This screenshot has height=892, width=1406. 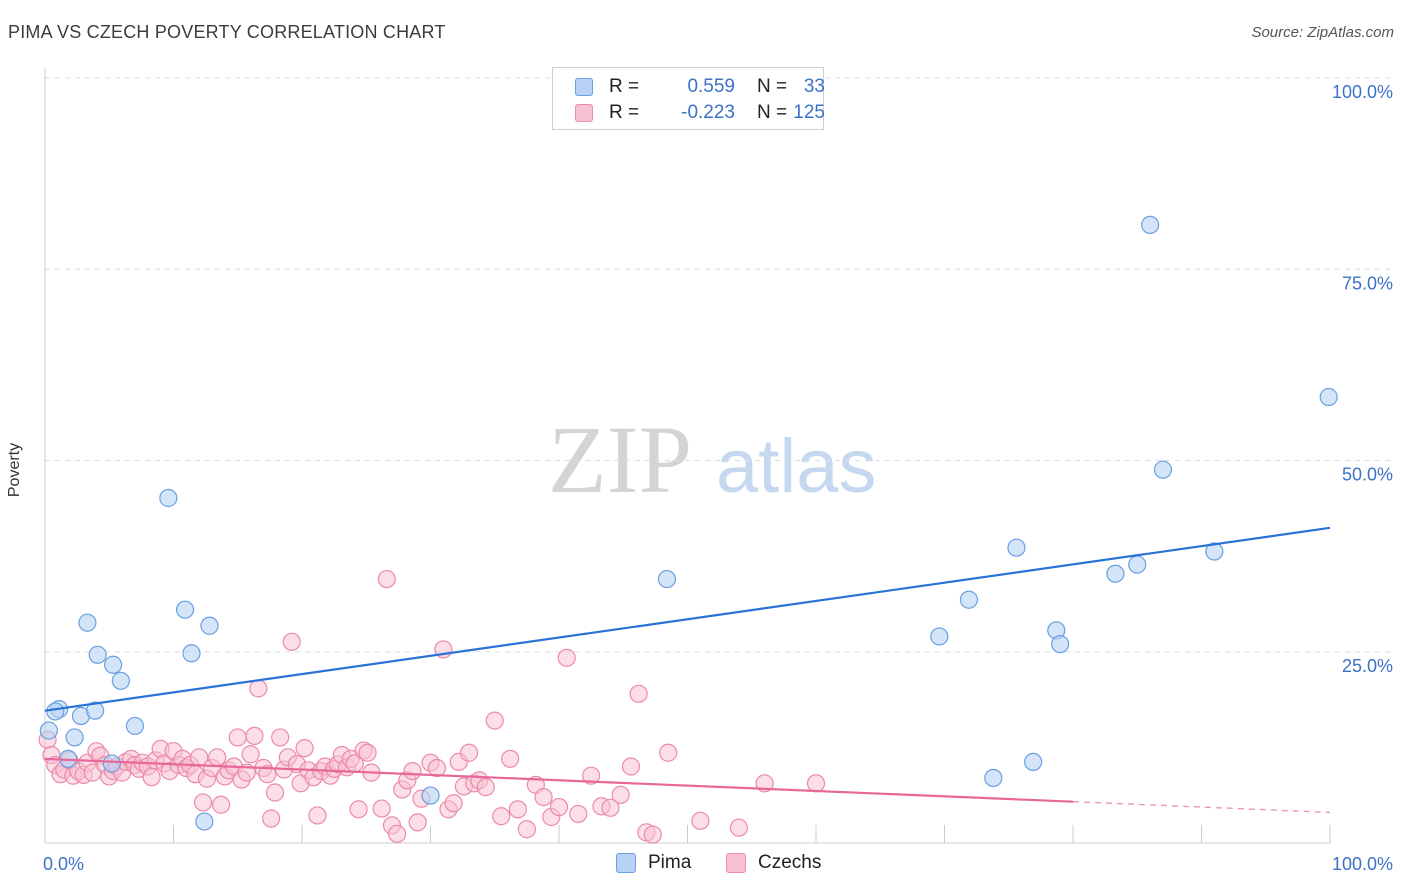 I want to click on source-label: Source: ZipAtlas.com, so click(x=1322, y=32).